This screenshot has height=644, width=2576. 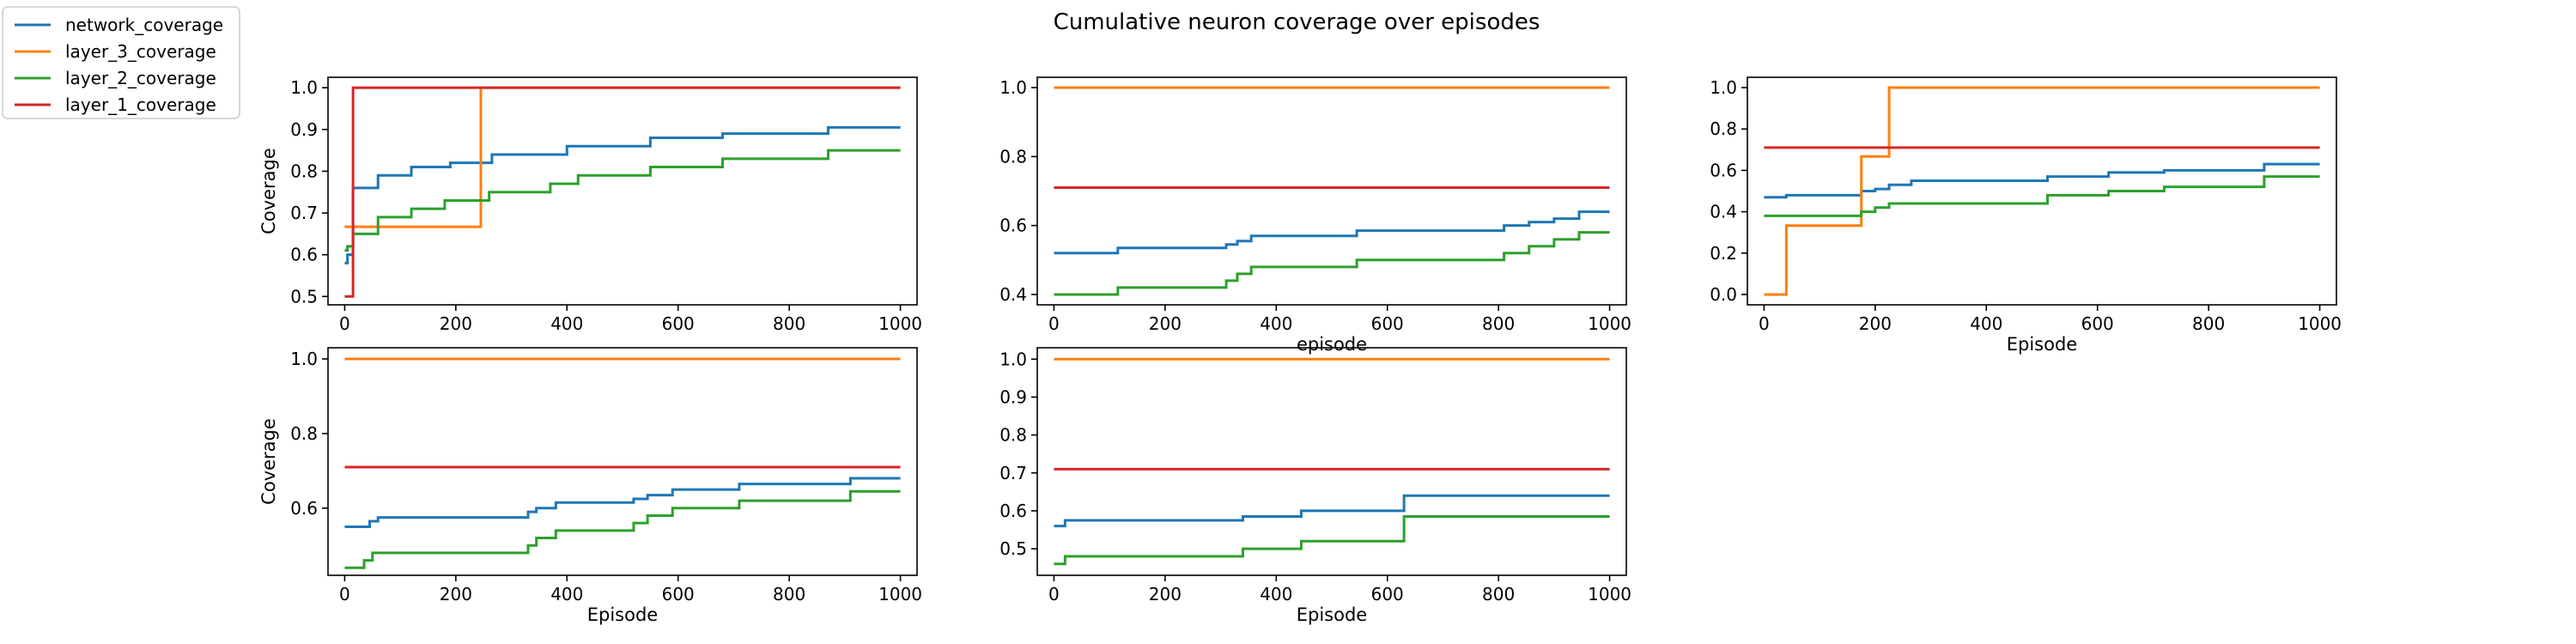 I want to click on legend-label-layer_1_coverage: layer_1_coverage, so click(x=140, y=104).